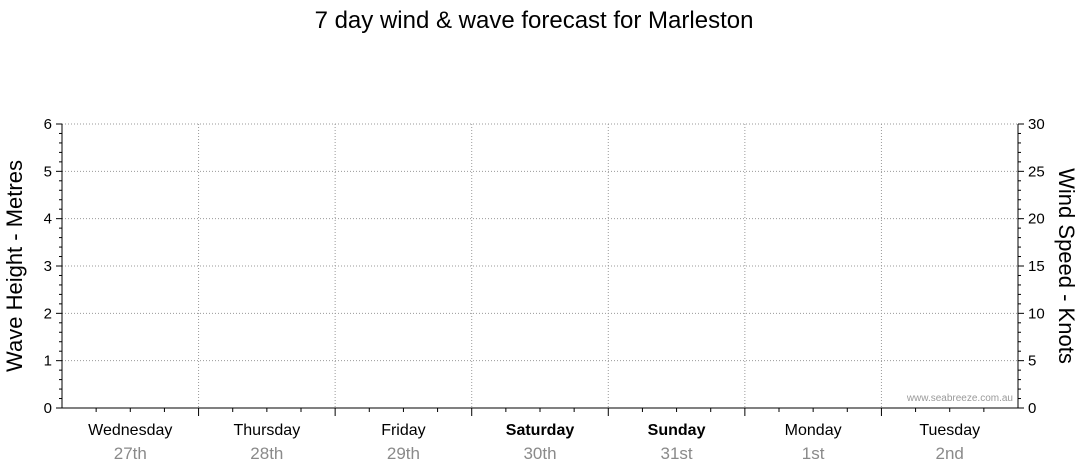  What do you see at coordinates (14, 266) in the screenshot?
I see `y-axis-label-left: Wave Height - Metres` at bounding box center [14, 266].